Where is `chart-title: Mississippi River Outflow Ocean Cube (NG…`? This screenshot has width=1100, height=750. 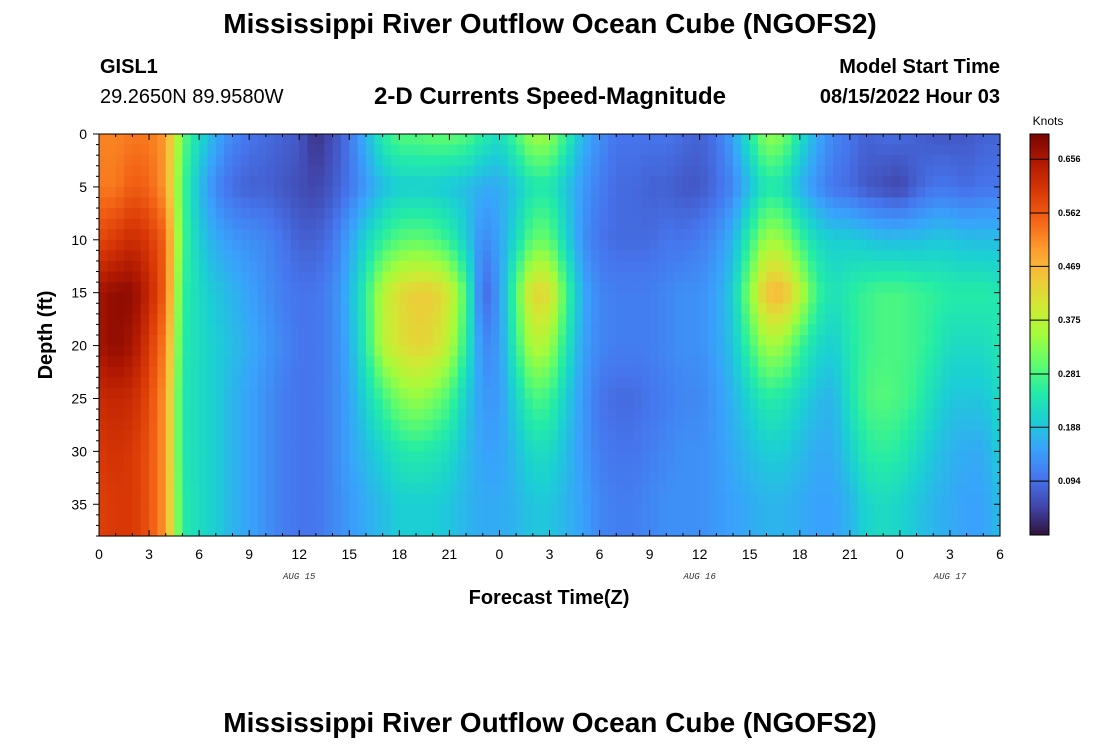 chart-title: Mississippi River Outflow Ocean Cube (NG… is located at coordinates (550, 23).